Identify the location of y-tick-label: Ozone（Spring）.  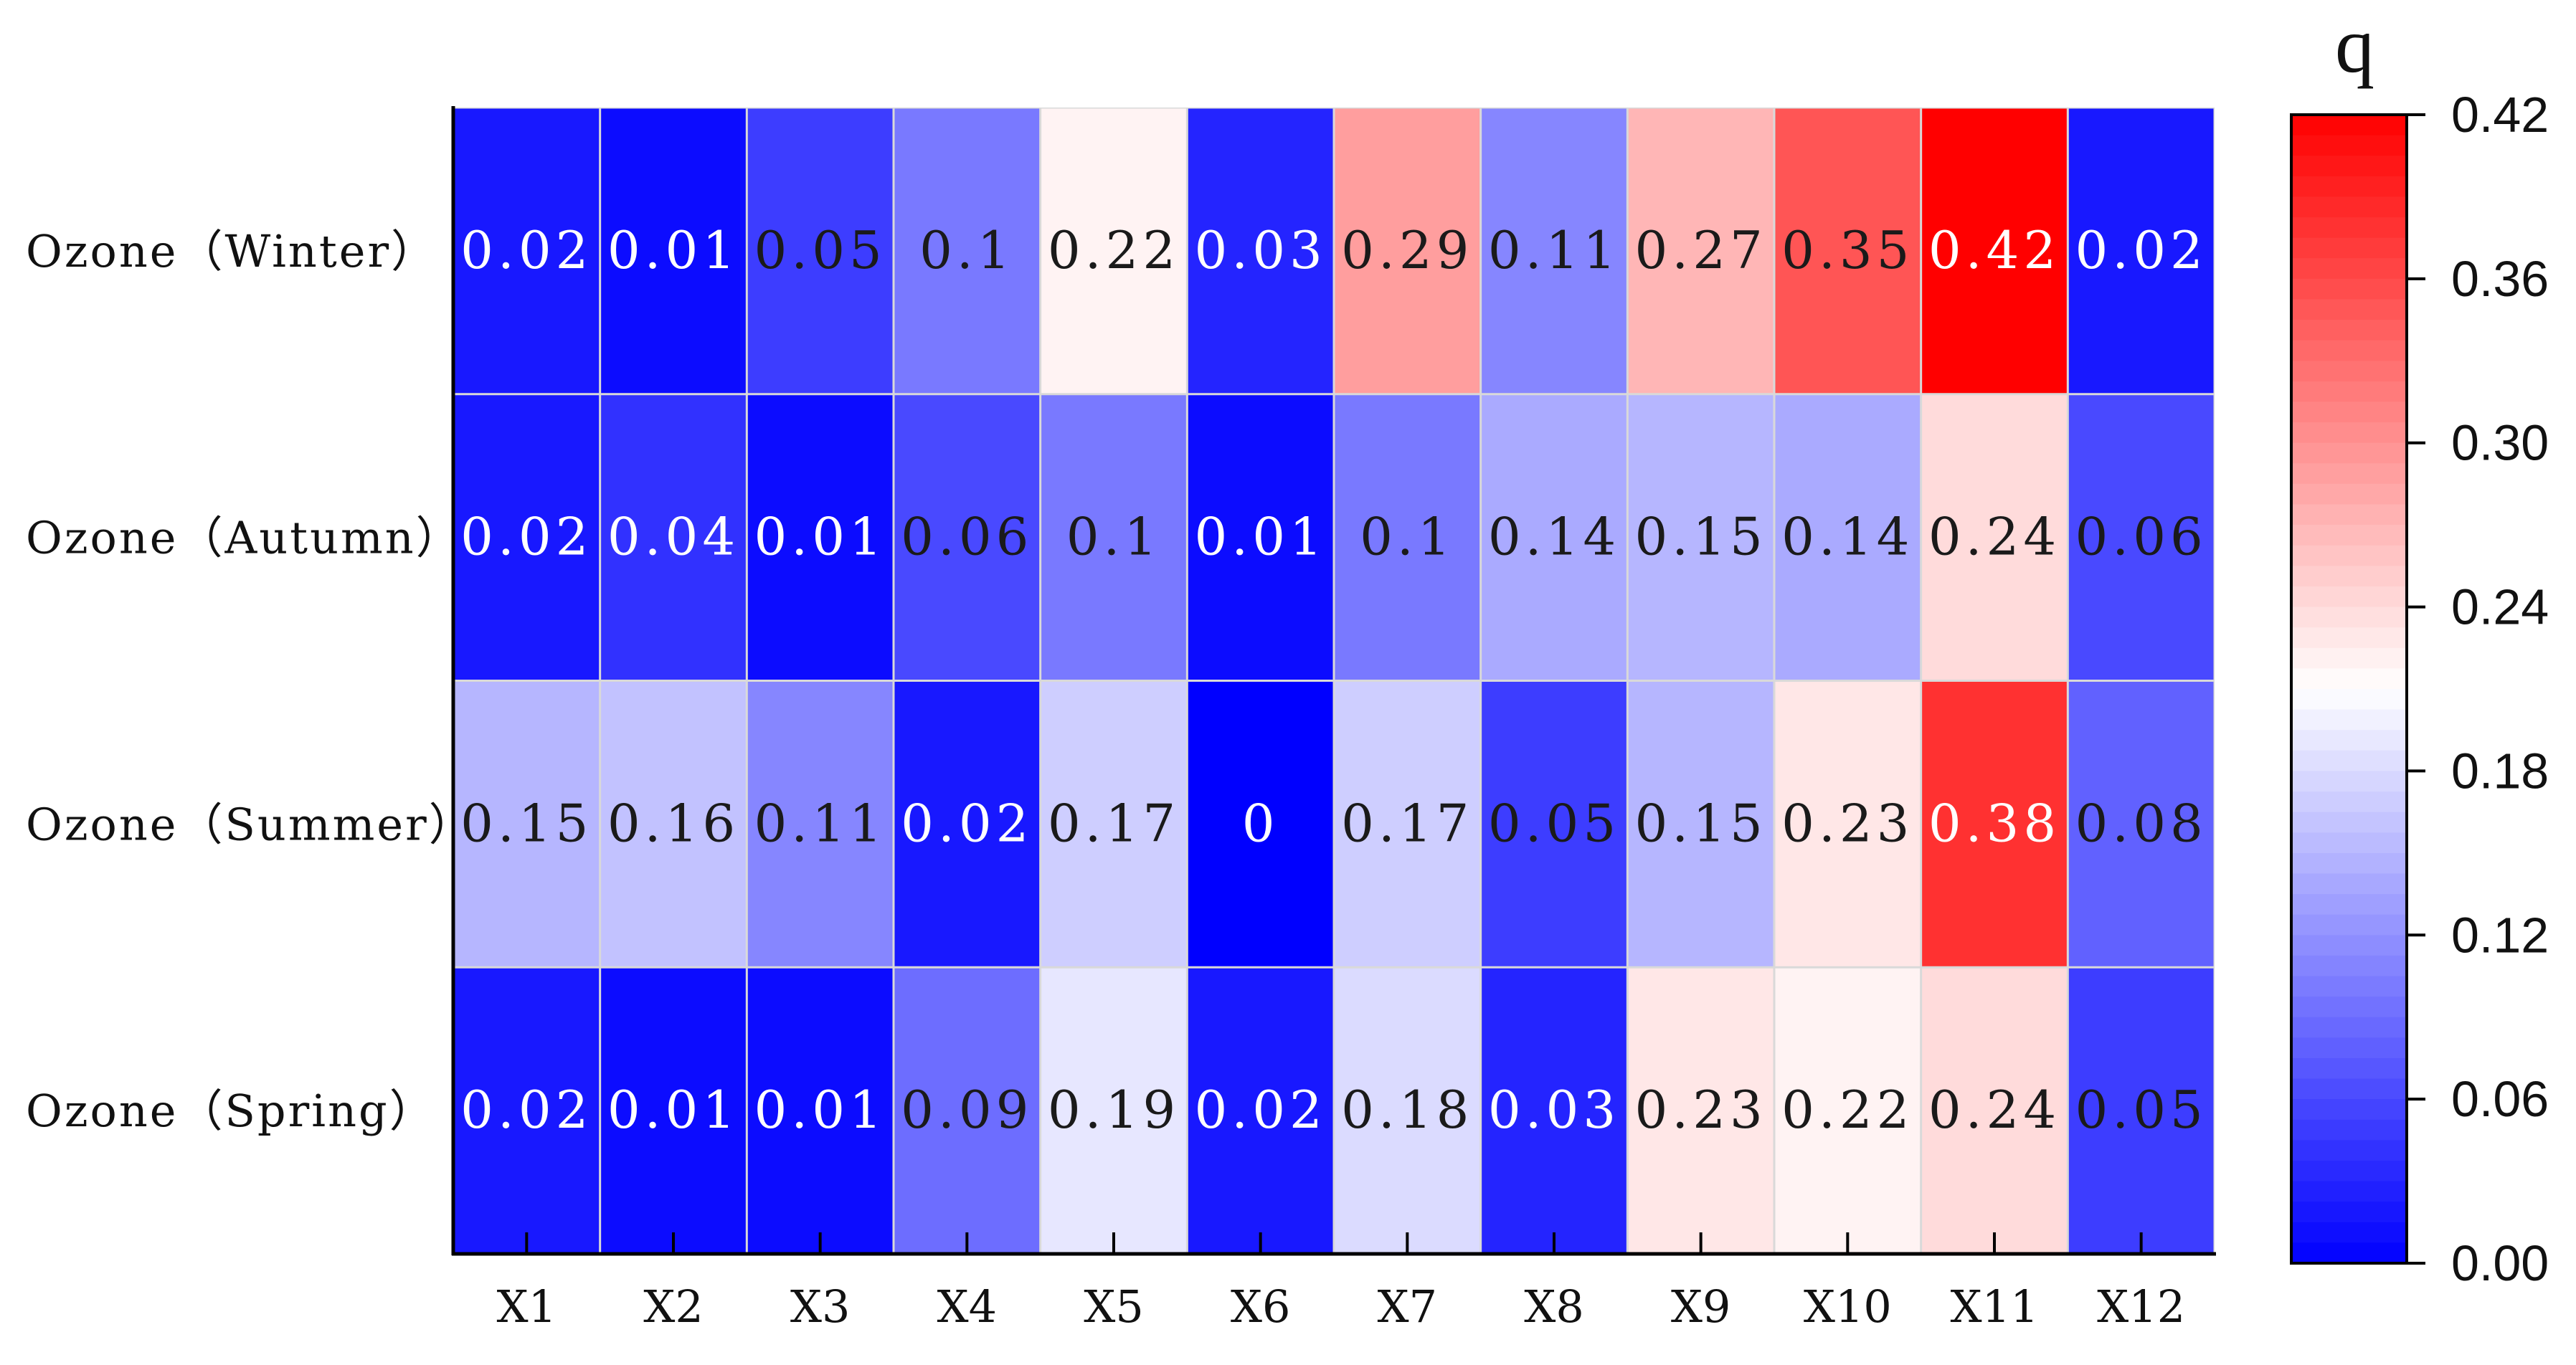
(231, 1111).